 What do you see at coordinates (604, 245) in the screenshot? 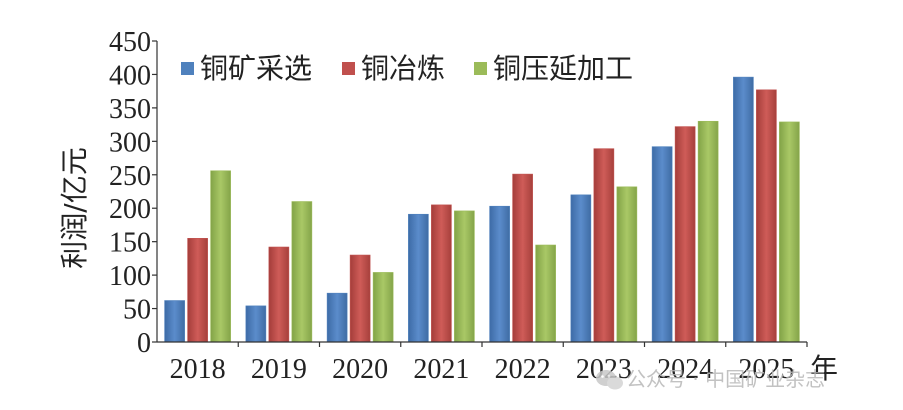
I see `bar-2-2023` at bounding box center [604, 245].